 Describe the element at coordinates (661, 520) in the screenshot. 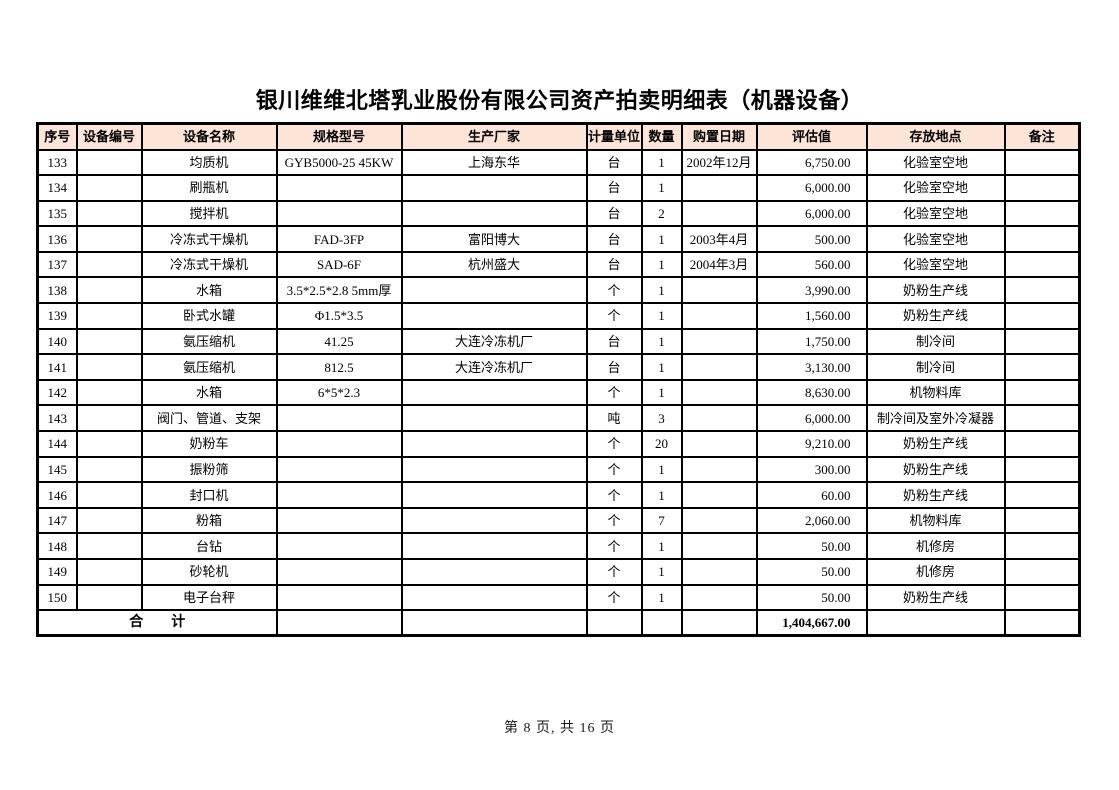

I see `table-cell: 7` at that location.